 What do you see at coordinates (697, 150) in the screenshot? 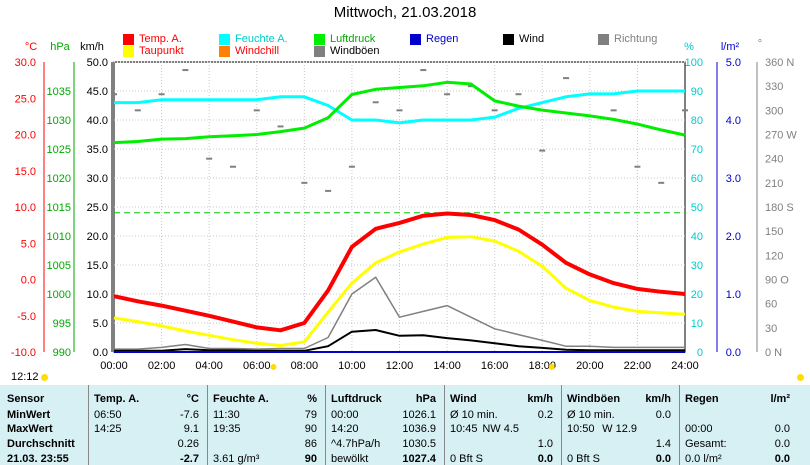
I see `humidity-tick-label: 70` at bounding box center [697, 150].